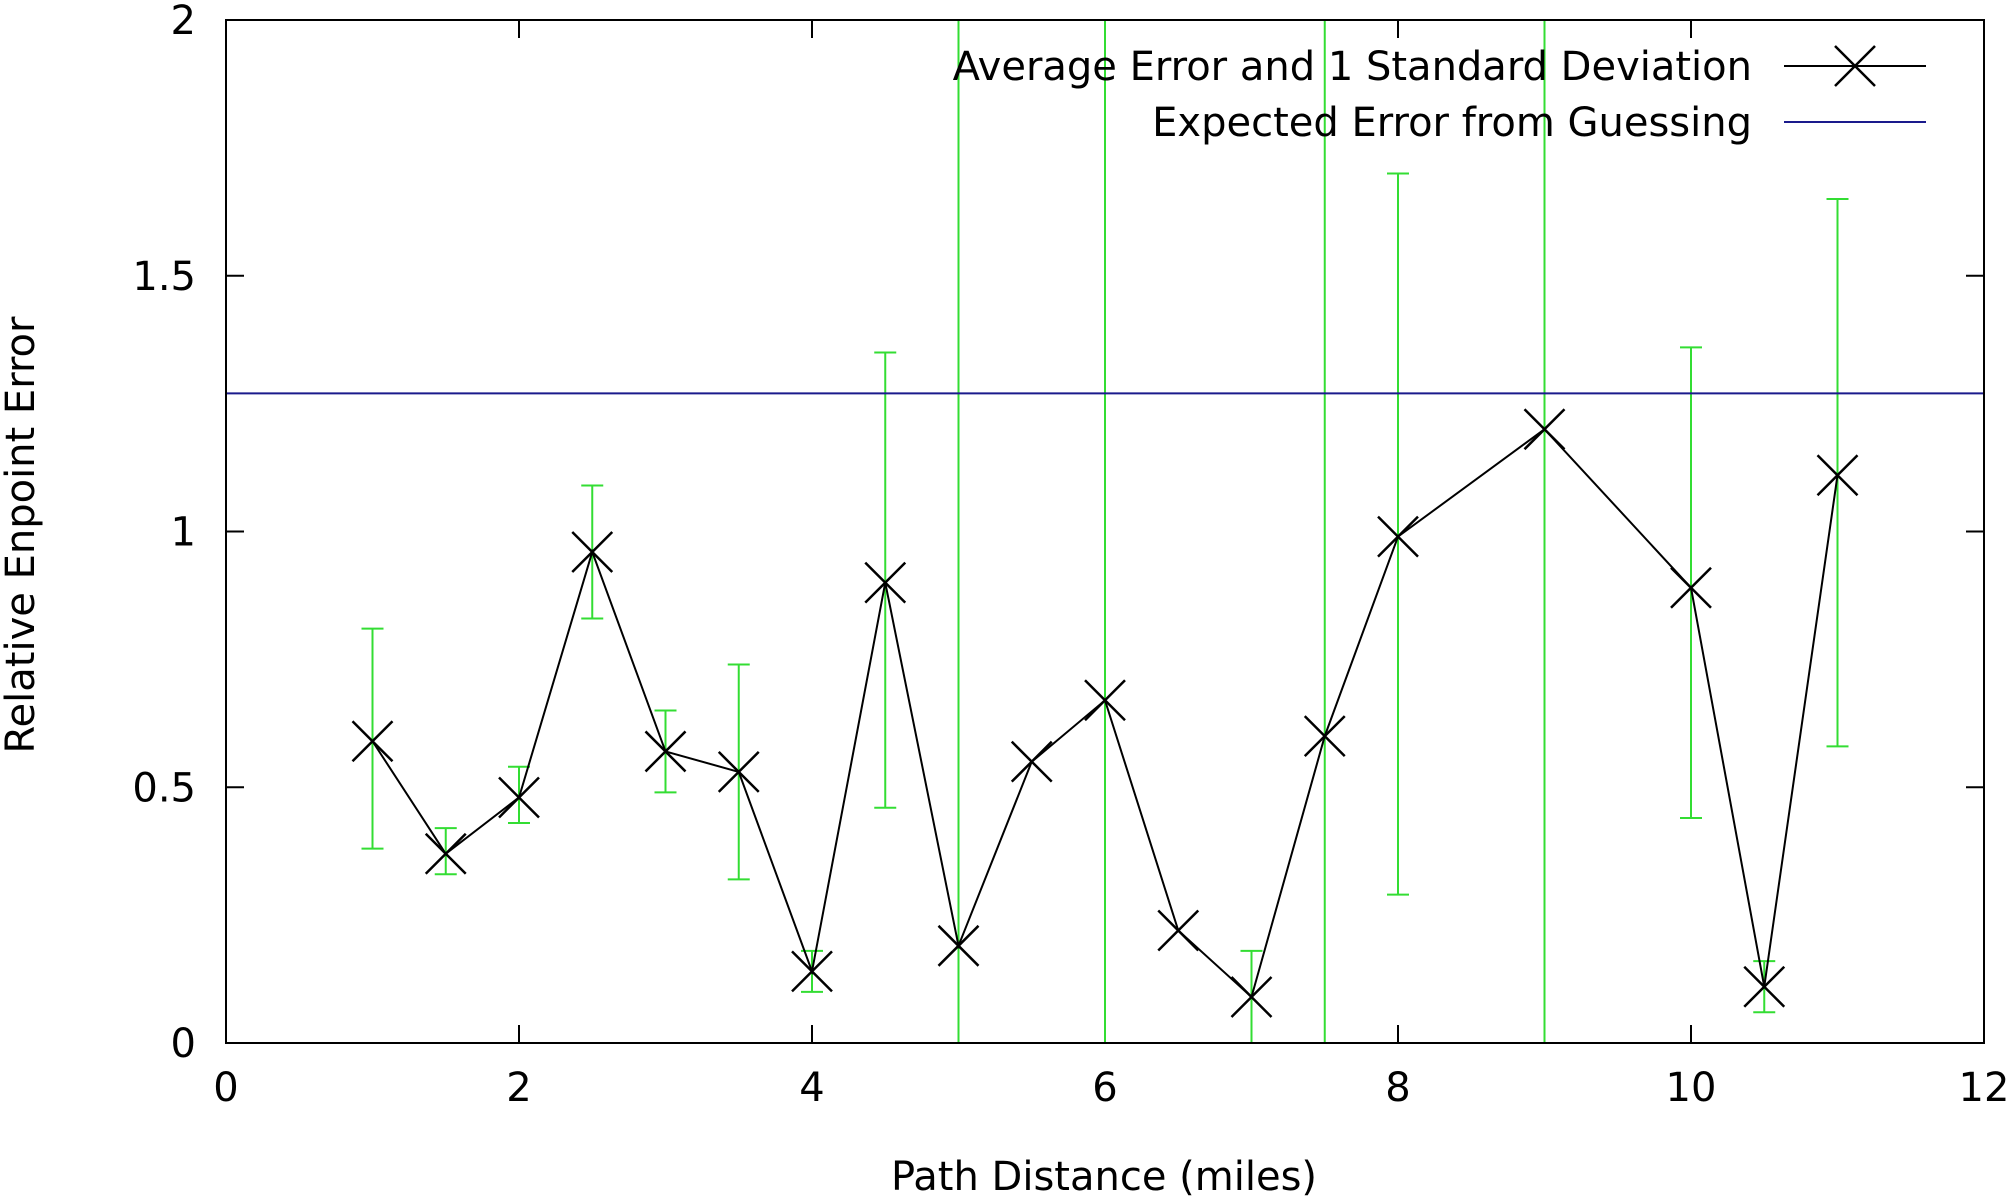 This screenshot has width=2016, height=1200. I want to click on legend-marker-x, so click(1855, 66).